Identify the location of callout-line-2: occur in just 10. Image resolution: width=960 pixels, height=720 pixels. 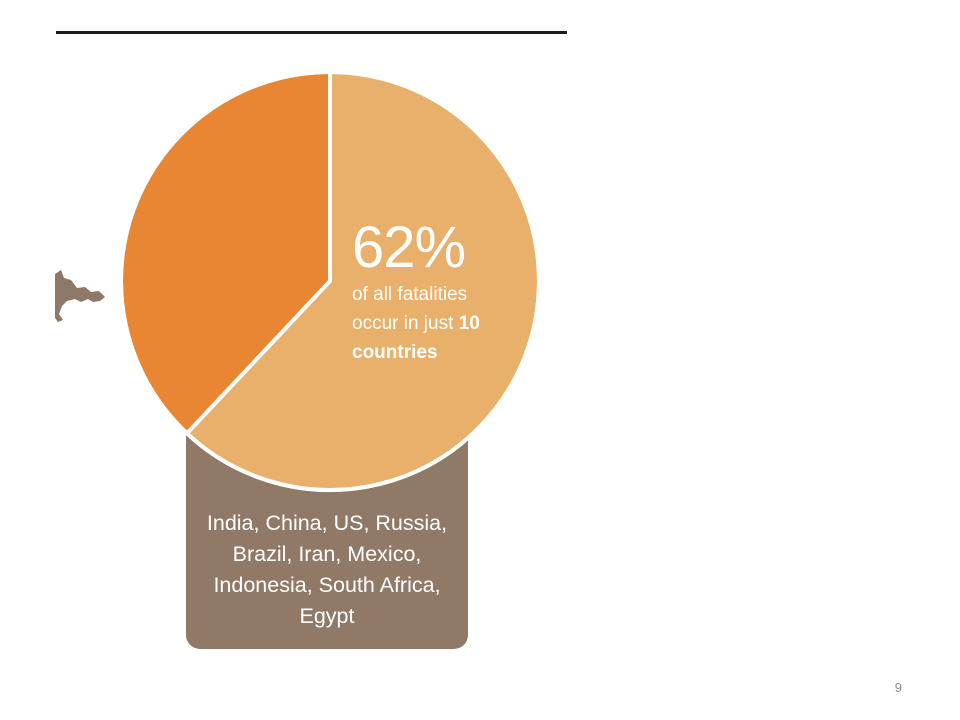
(442, 323).